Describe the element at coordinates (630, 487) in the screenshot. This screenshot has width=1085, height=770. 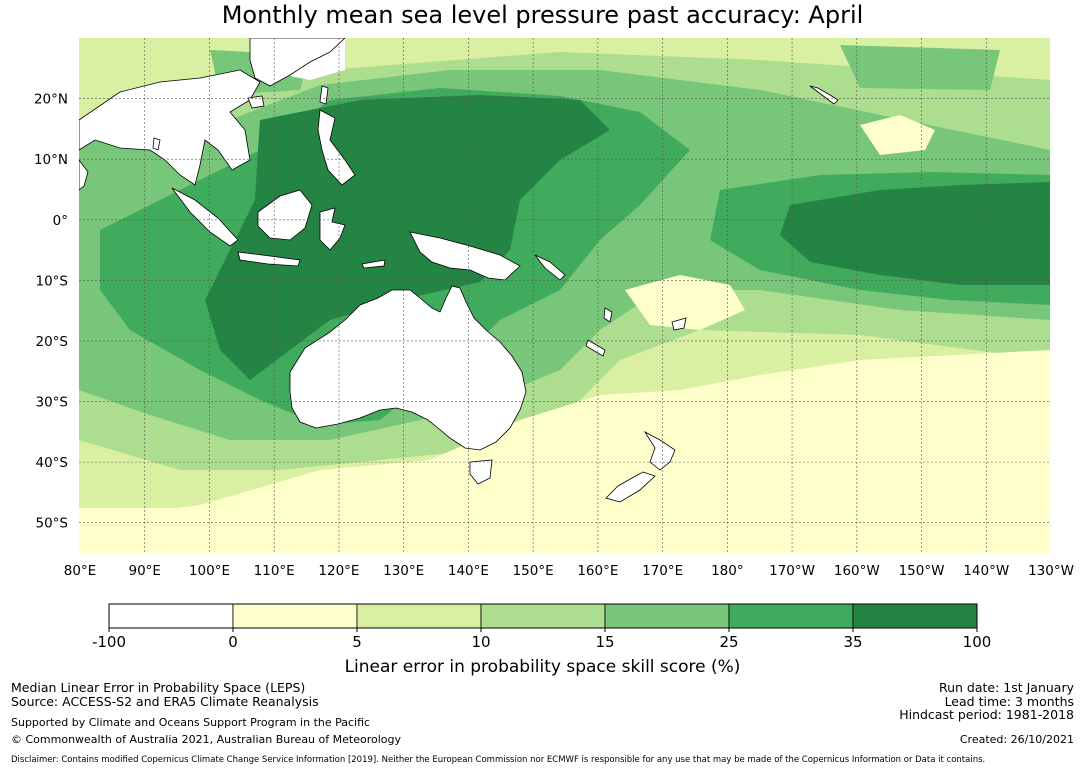
I see `new-zealand-south-island` at that location.